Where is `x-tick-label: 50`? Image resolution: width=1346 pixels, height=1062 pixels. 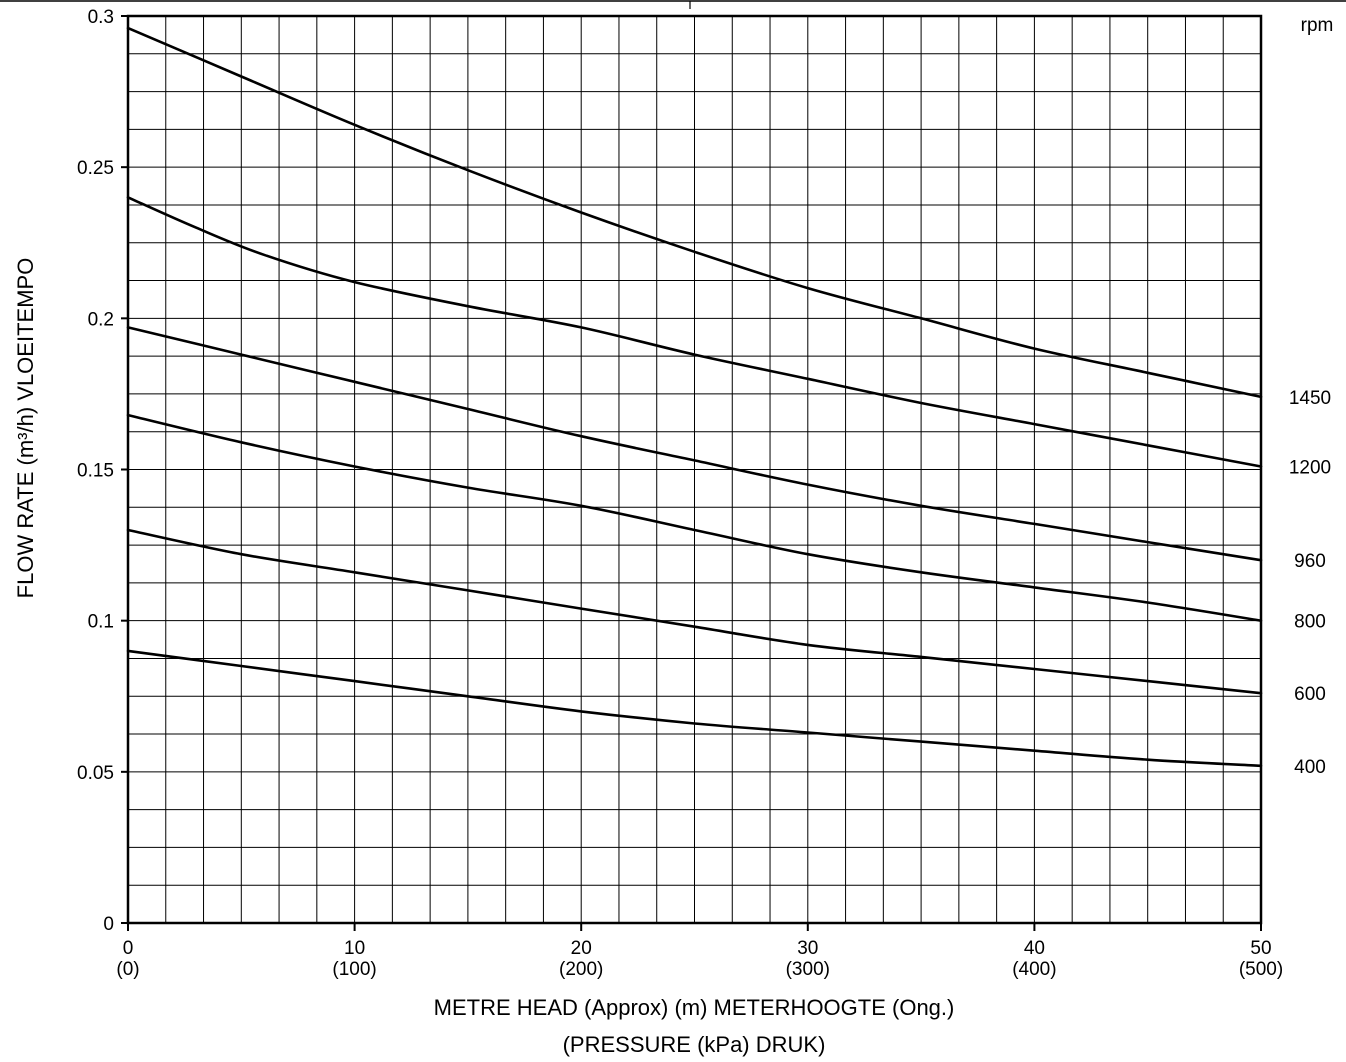 x-tick-label: 50 is located at coordinates (1260, 948).